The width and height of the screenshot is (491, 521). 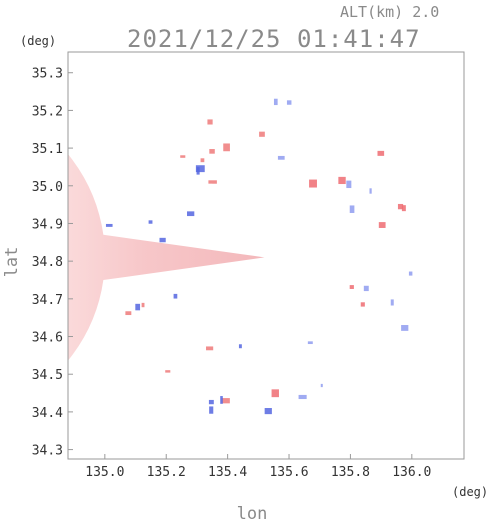 I want to click on y-tick-label: 35.1, so click(x=47, y=149).